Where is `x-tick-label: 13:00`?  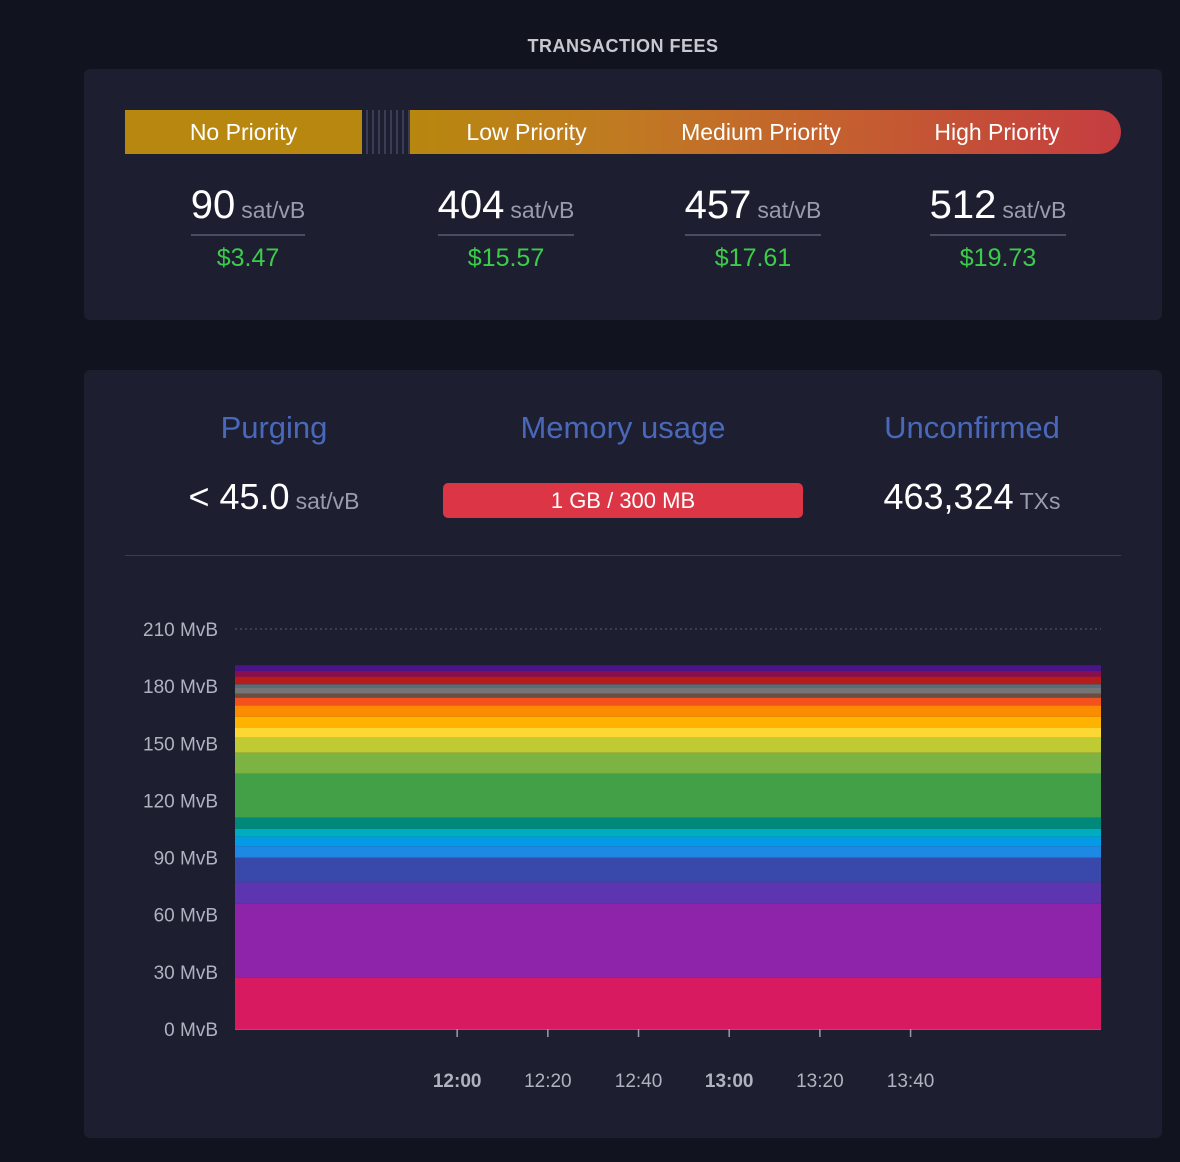 x-tick-label: 13:00 is located at coordinates (729, 1081).